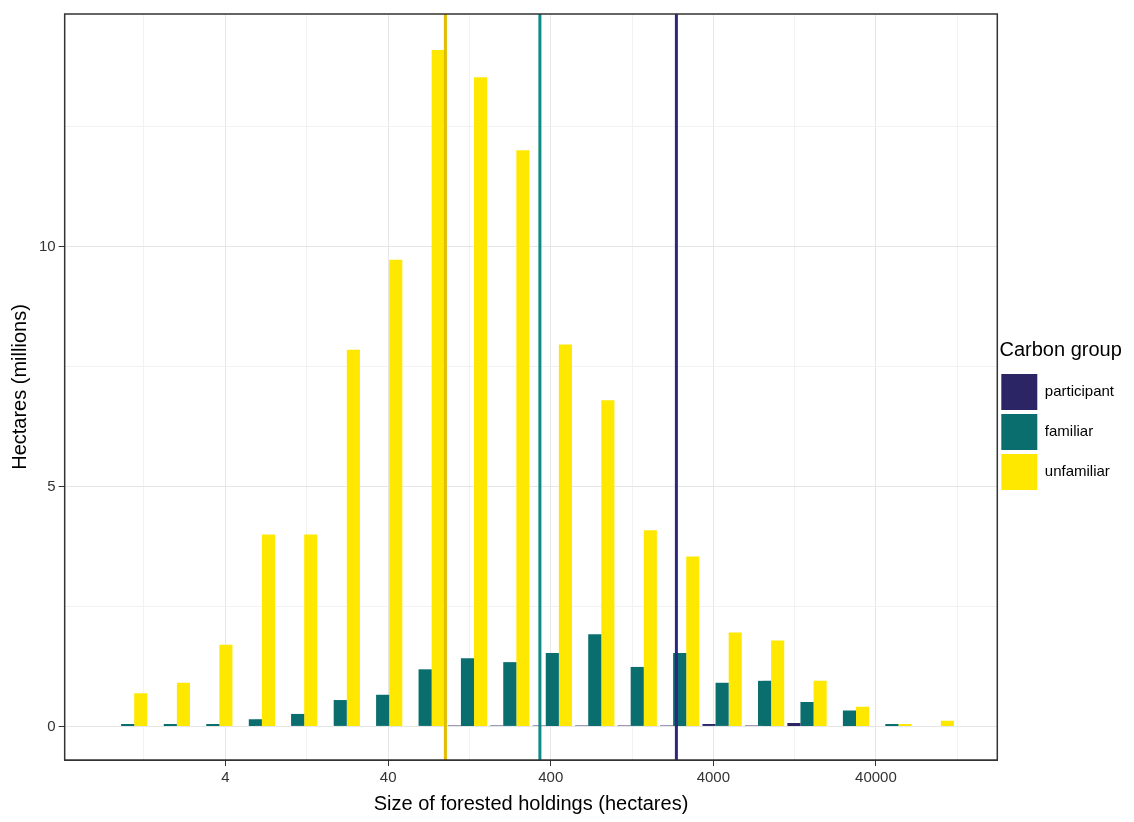  What do you see at coordinates (1077, 471) in the screenshot?
I see `legend-label: unfamiliar` at bounding box center [1077, 471].